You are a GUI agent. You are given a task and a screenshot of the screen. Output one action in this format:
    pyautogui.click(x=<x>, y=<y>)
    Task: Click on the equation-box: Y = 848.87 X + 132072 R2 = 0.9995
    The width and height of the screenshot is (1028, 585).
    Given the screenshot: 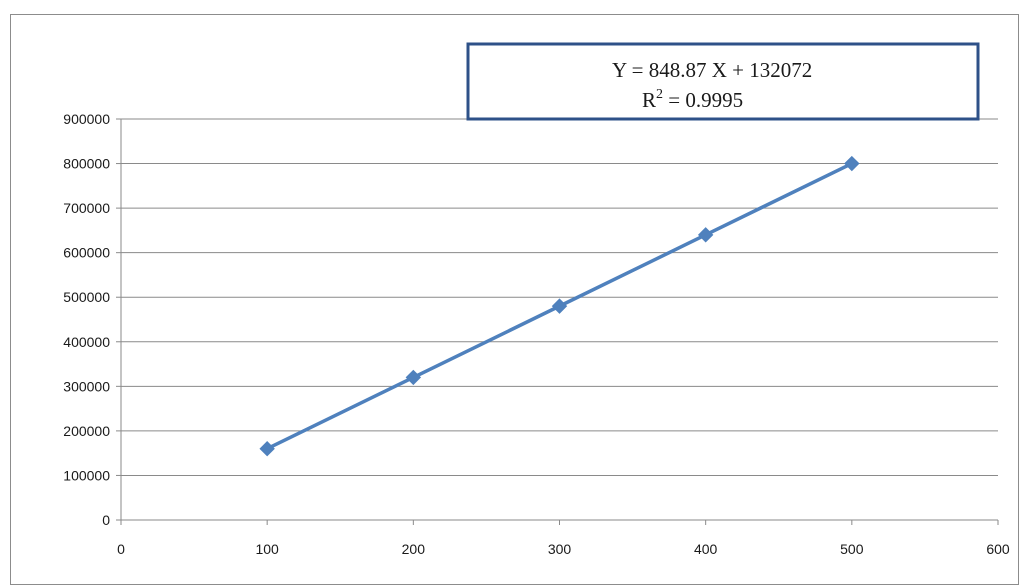 What is the action you would take?
    pyautogui.click(x=723, y=81)
    